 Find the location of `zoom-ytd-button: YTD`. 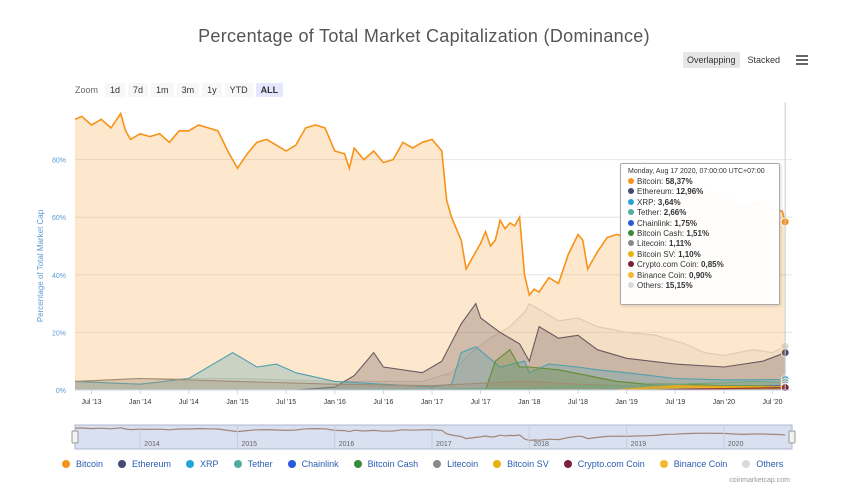

zoom-ytd-button: YTD is located at coordinates (238, 90).